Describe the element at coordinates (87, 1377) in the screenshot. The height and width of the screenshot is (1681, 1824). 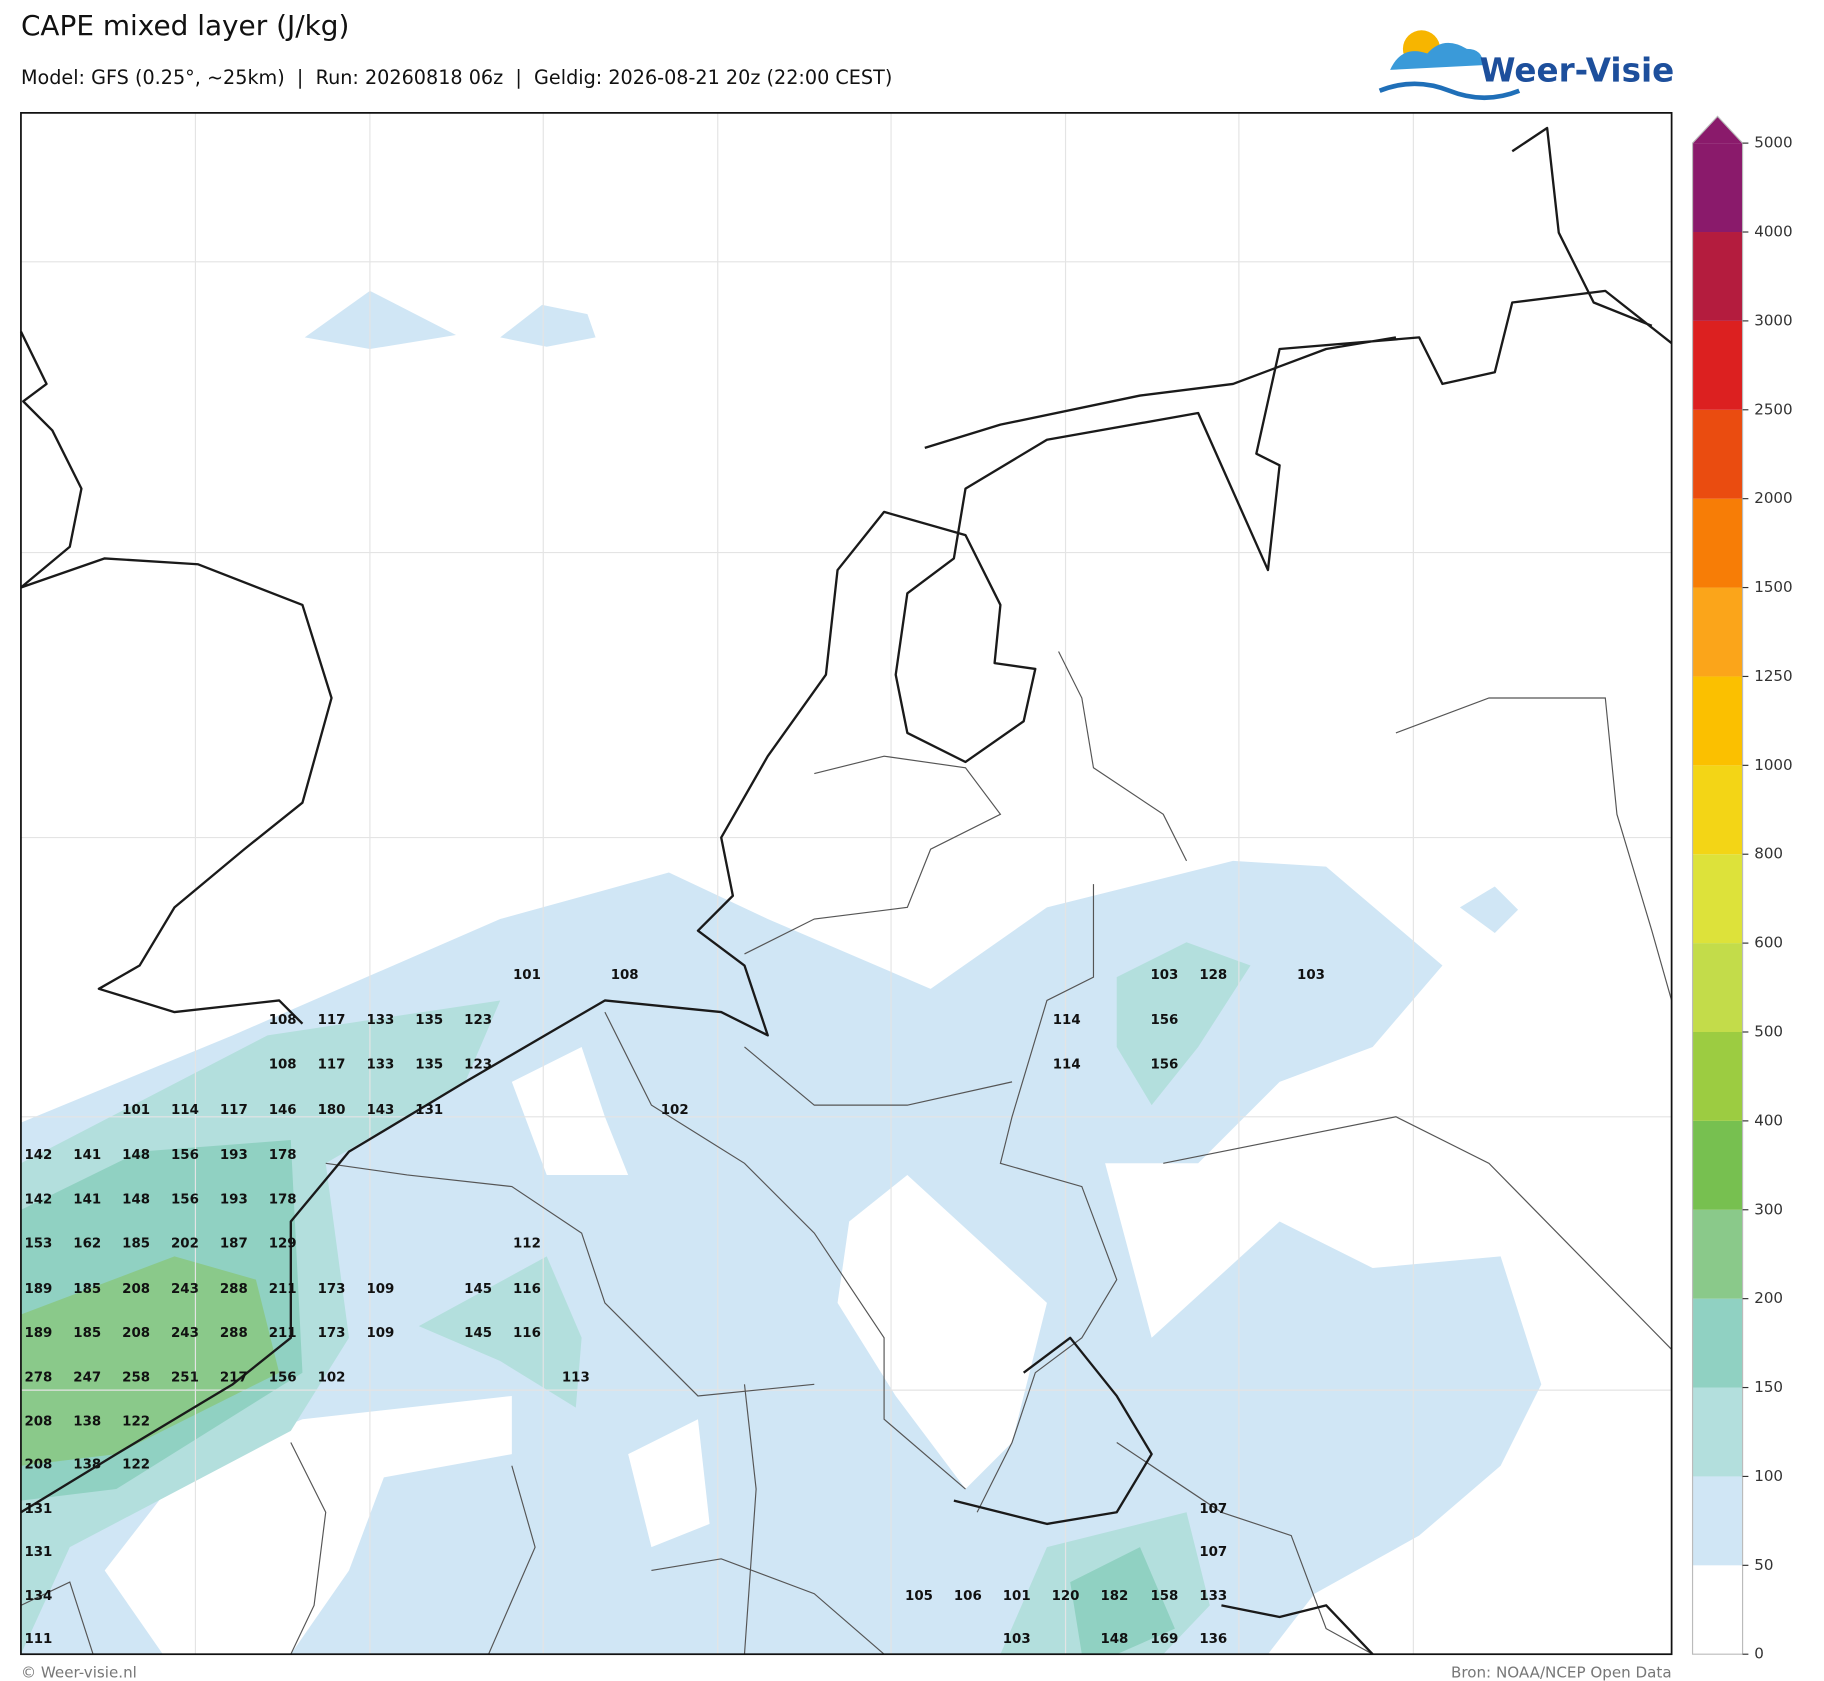
I see `cape-value-label: 247` at that location.